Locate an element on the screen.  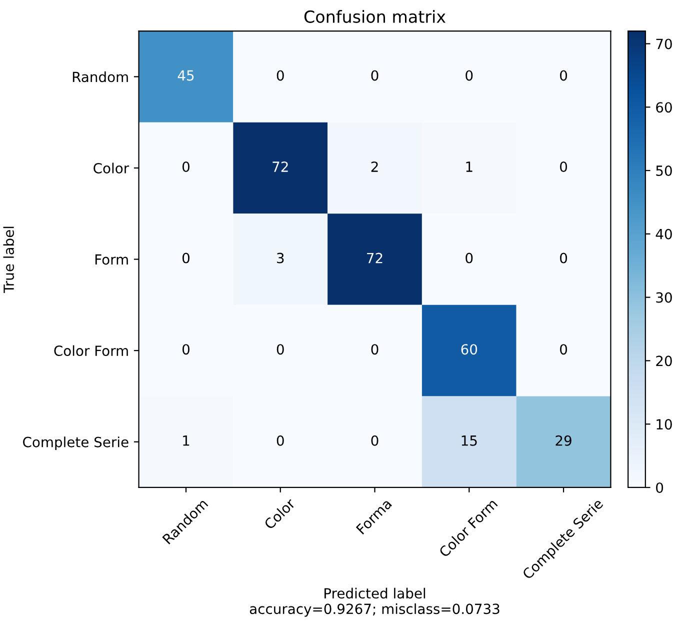
y-tick-label: Form is located at coordinates (111, 259).